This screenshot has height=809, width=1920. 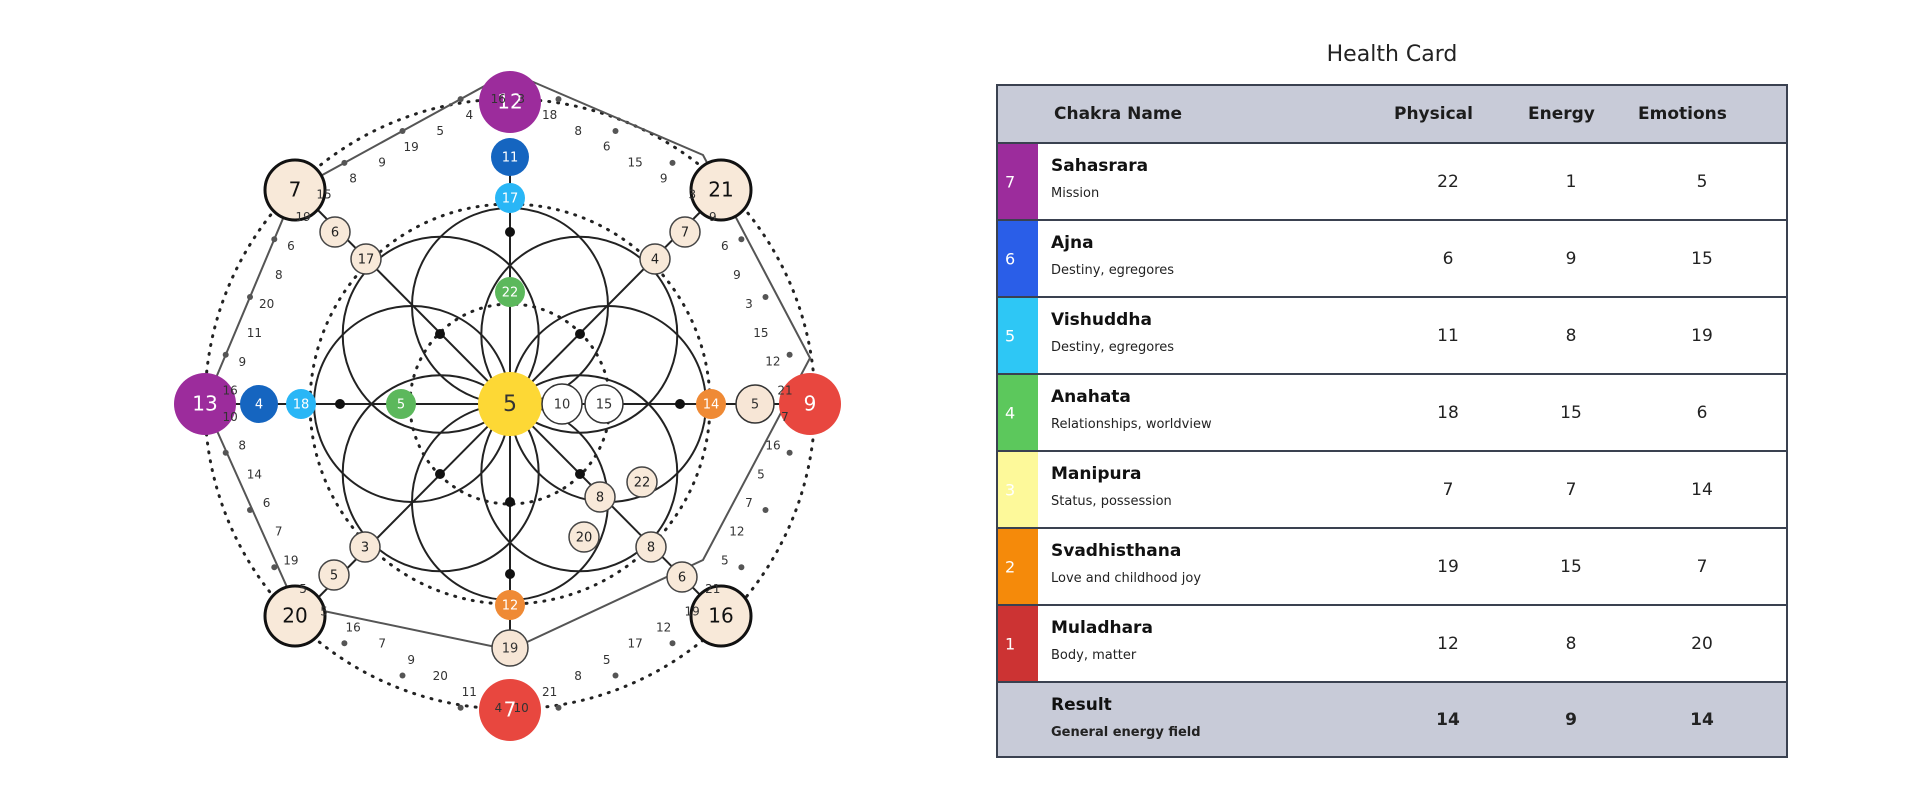 I want to click on corner-node: 16, so click(x=721, y=616).